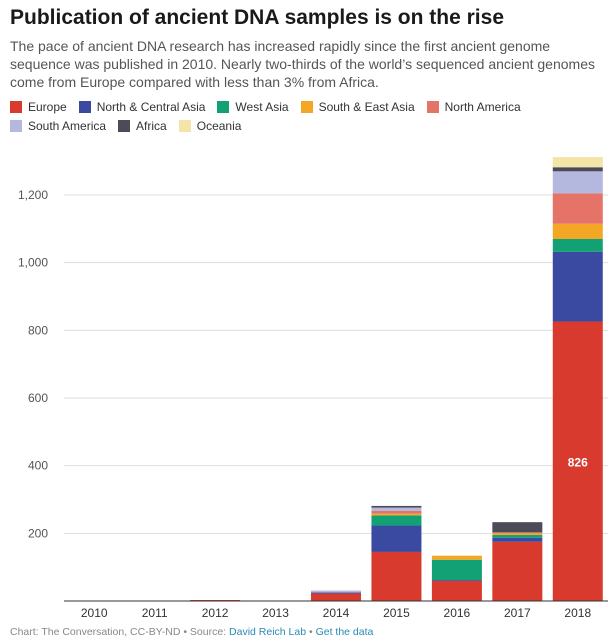 The height and width of the screenshot is (644, 612). I want to click on source-link: David Reich Lab, so click(268, 632).